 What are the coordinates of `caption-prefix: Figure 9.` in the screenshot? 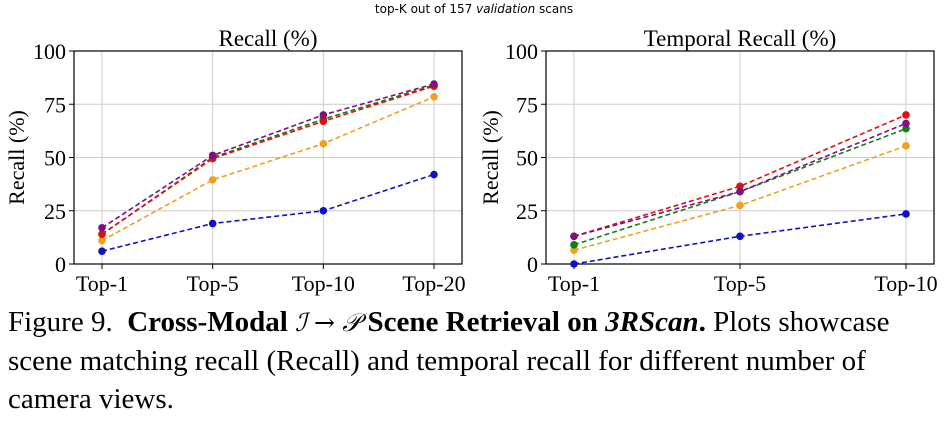 It's located at (60, 322).